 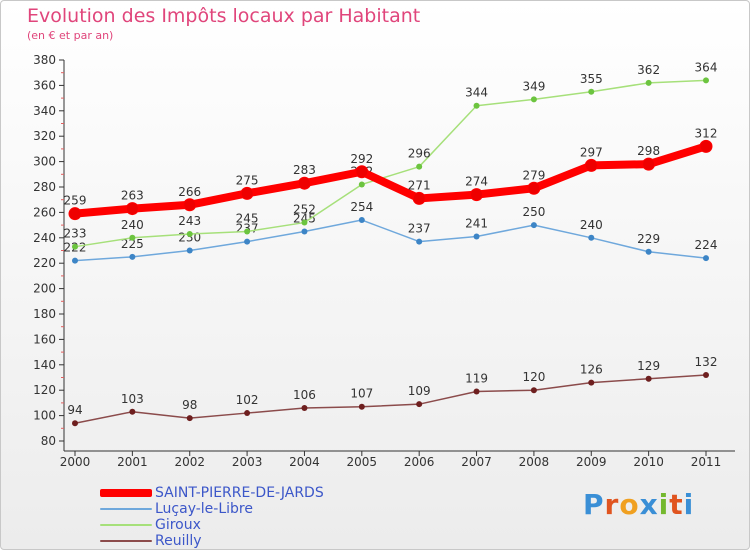 I want to click on chart-title: Evolution des Impôts locaux par Habitant, so click(x=224, y=16).